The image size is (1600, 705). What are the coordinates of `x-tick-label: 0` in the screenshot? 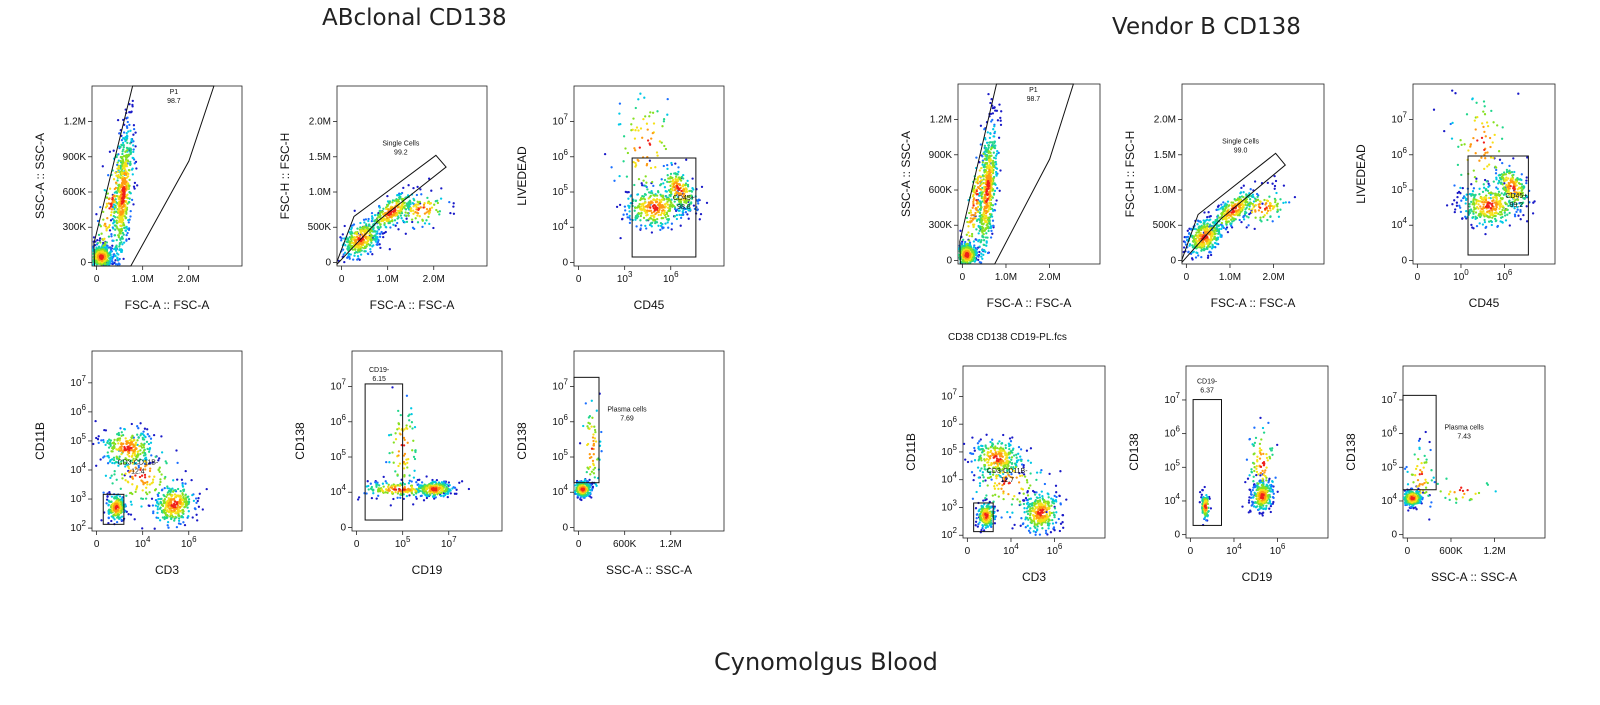 It's located at (579, 279).